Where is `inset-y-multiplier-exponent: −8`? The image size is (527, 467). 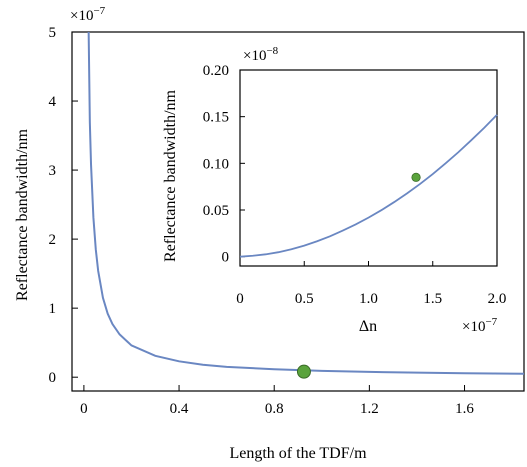
inset-y-multiplier-exponent: −8 is located at coordinates (272, 51).